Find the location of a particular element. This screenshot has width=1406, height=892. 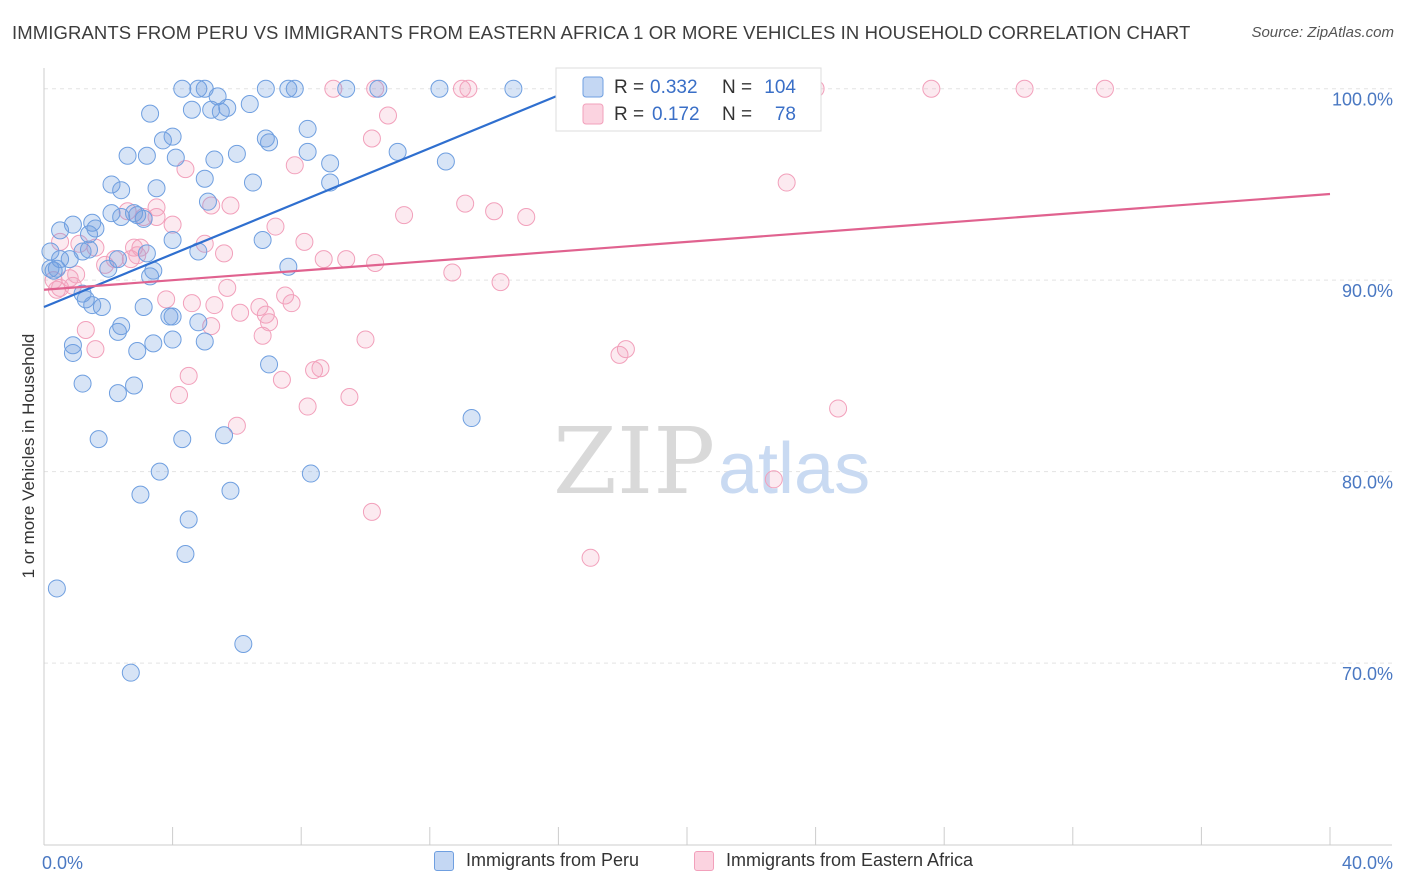

legend-swatch-eastern-africa is located at coordinates (593, 114).